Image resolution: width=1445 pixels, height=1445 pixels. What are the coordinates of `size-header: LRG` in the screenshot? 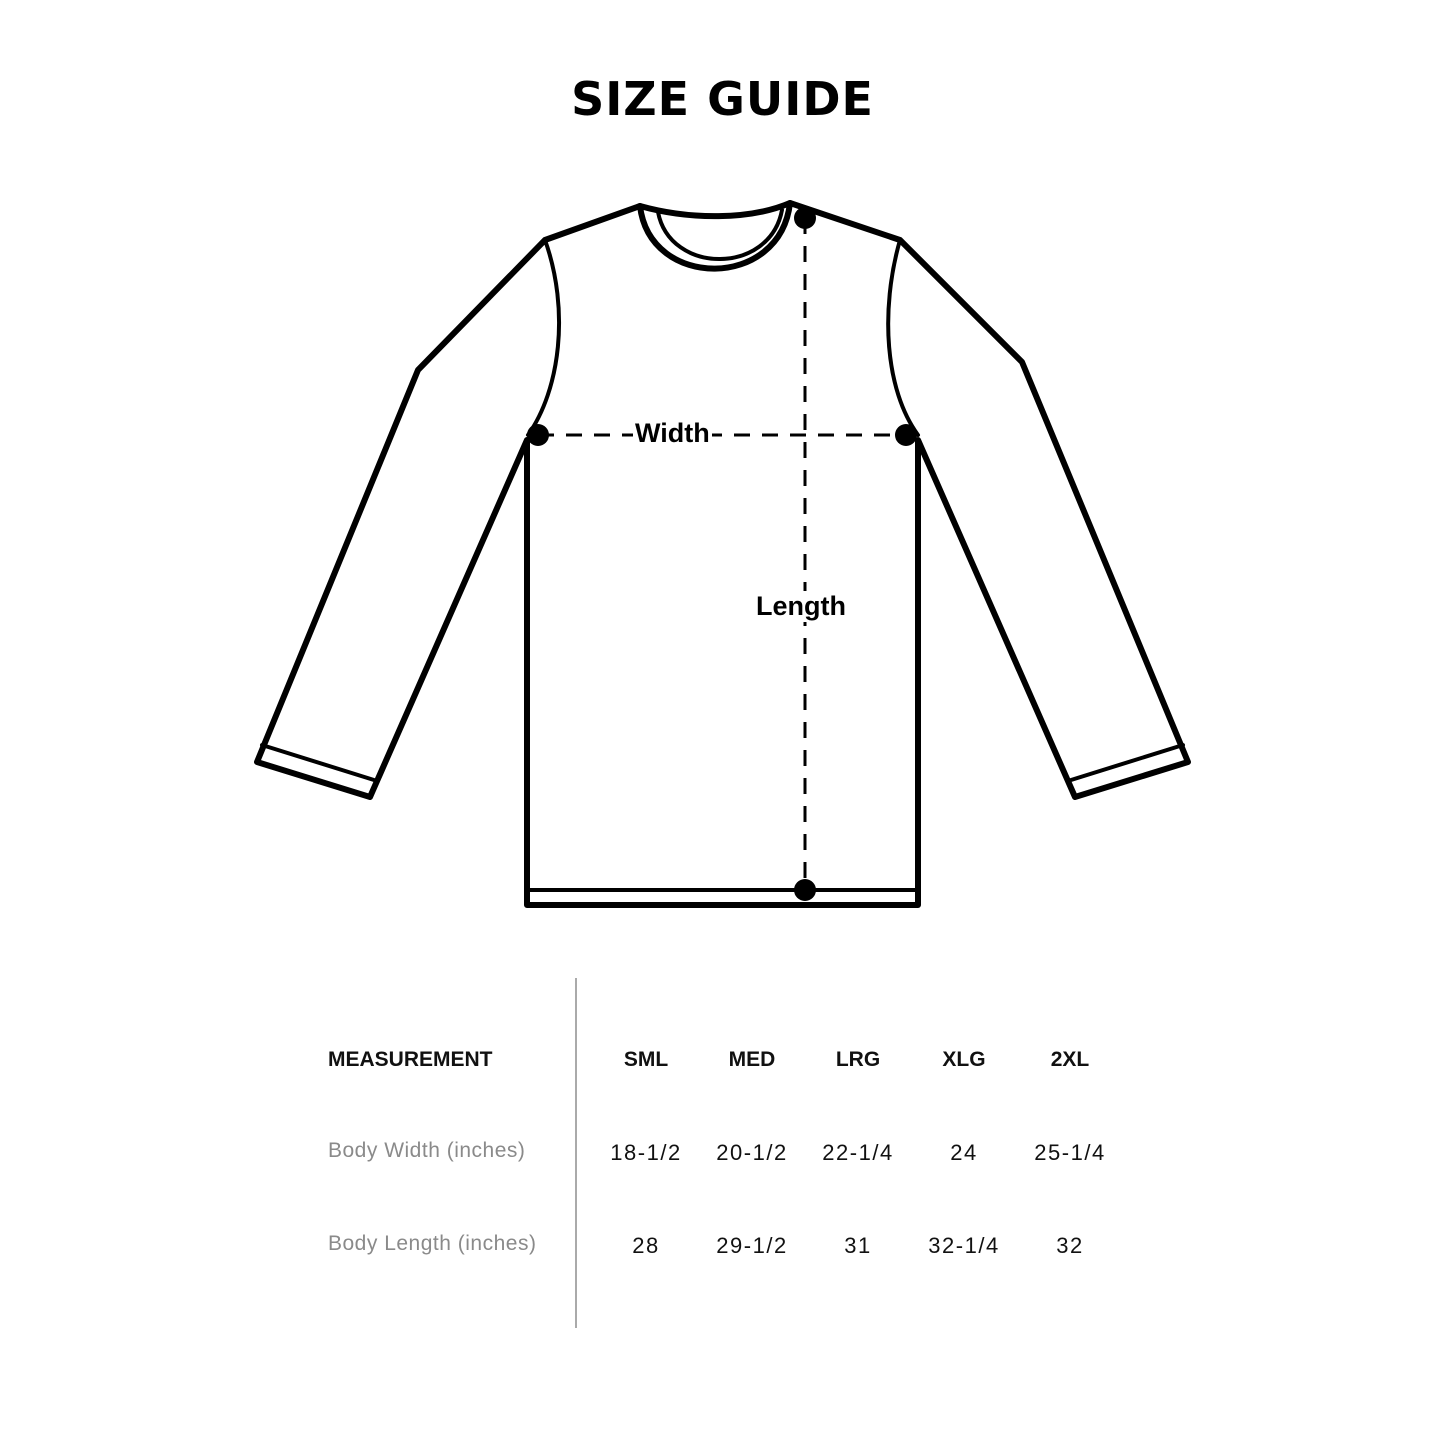 It's located at (858, 1059).